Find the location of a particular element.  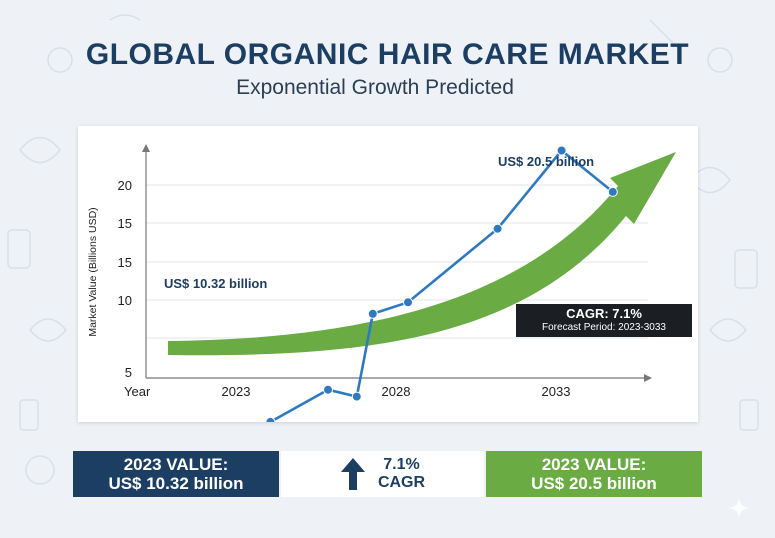

page-title: GLOBAL ORGANIC HAIR CARE MARKET is located at coordinates (387, 54).